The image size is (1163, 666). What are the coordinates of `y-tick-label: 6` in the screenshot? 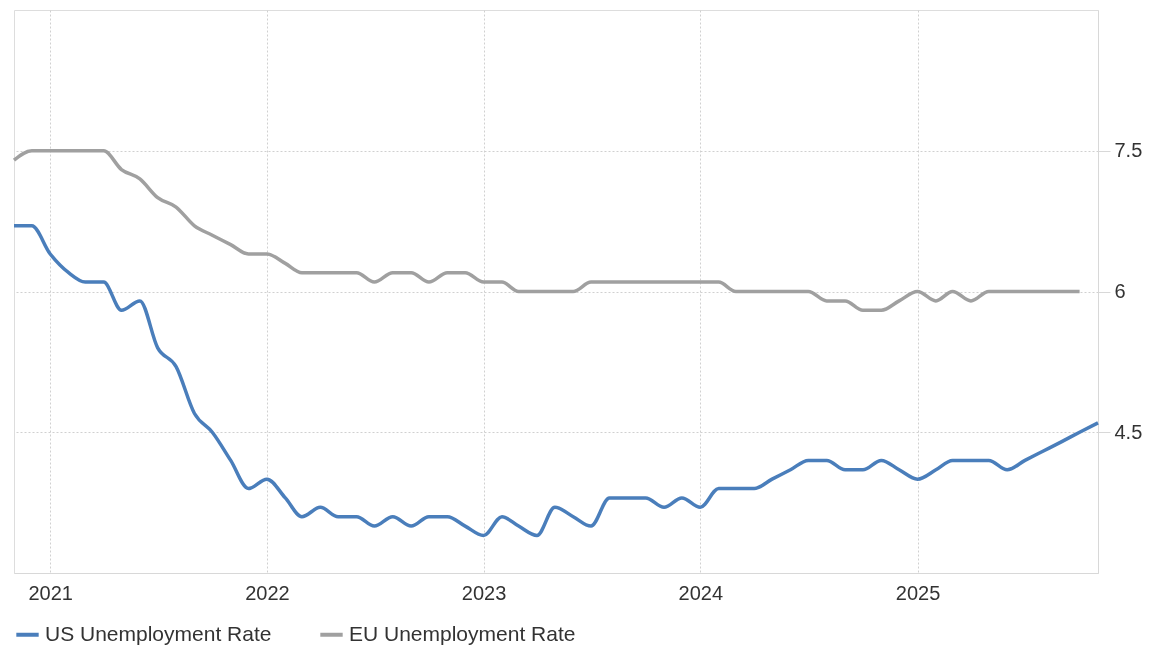 It's located at (1120, 291).